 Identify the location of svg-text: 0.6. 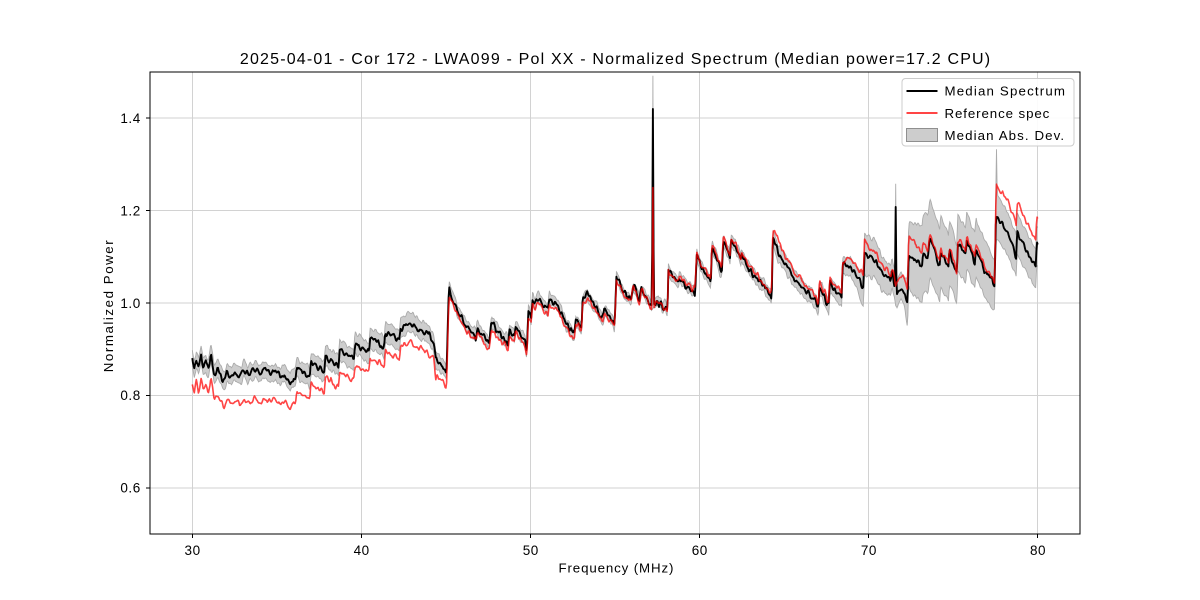
(130, 488).